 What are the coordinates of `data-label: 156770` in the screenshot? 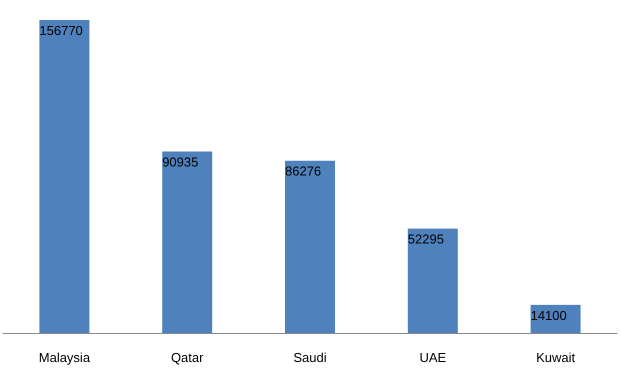 It's located at (61, 30).